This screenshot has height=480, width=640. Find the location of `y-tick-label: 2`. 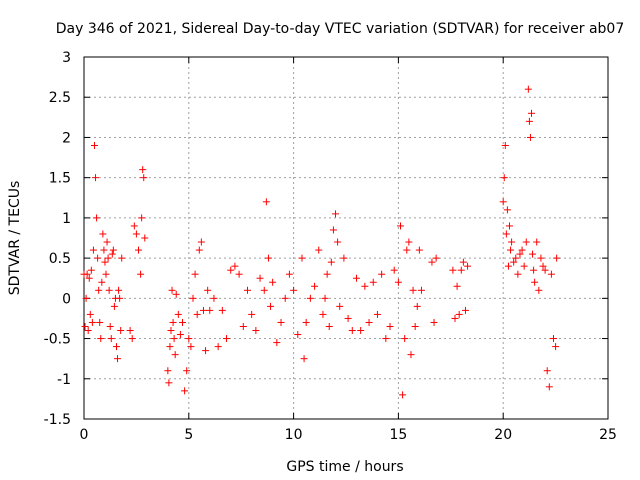

y-tick-label: 2 is located at coordinates (66, 138).